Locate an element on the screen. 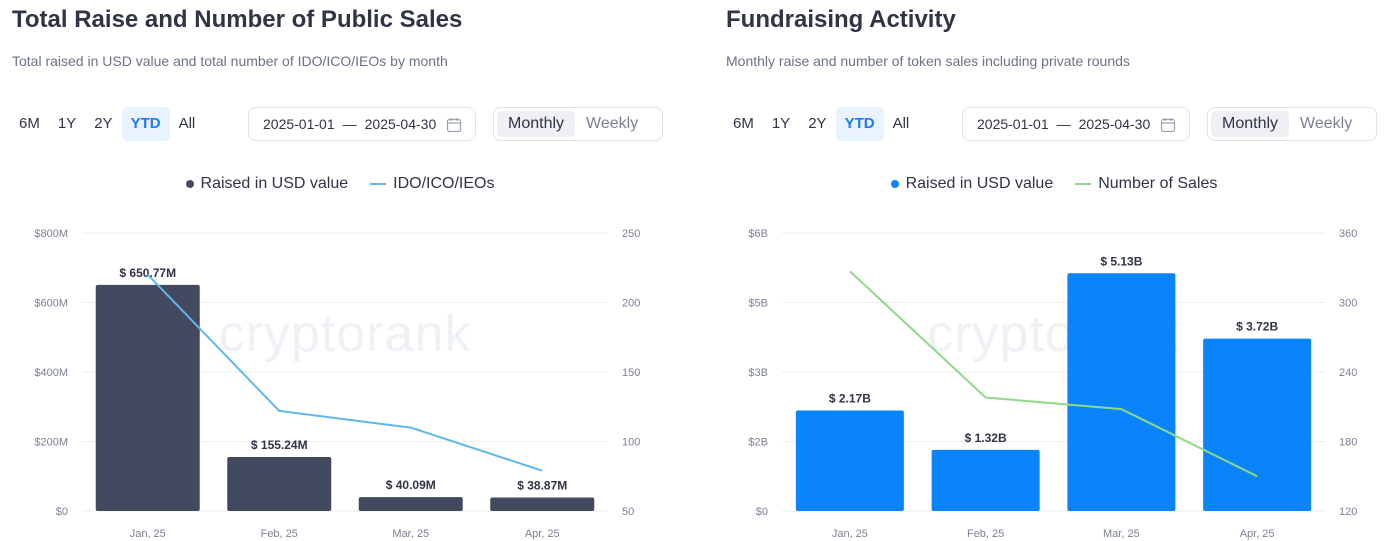  y-left-tick-label: $800M is located at coordinates (51, 234).